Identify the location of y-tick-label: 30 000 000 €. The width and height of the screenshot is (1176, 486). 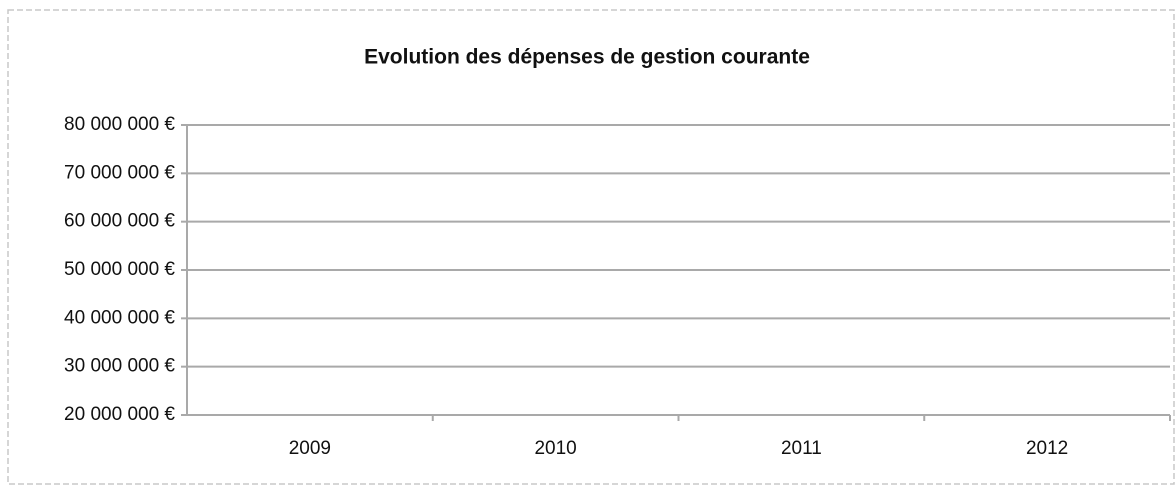
(119, 366).